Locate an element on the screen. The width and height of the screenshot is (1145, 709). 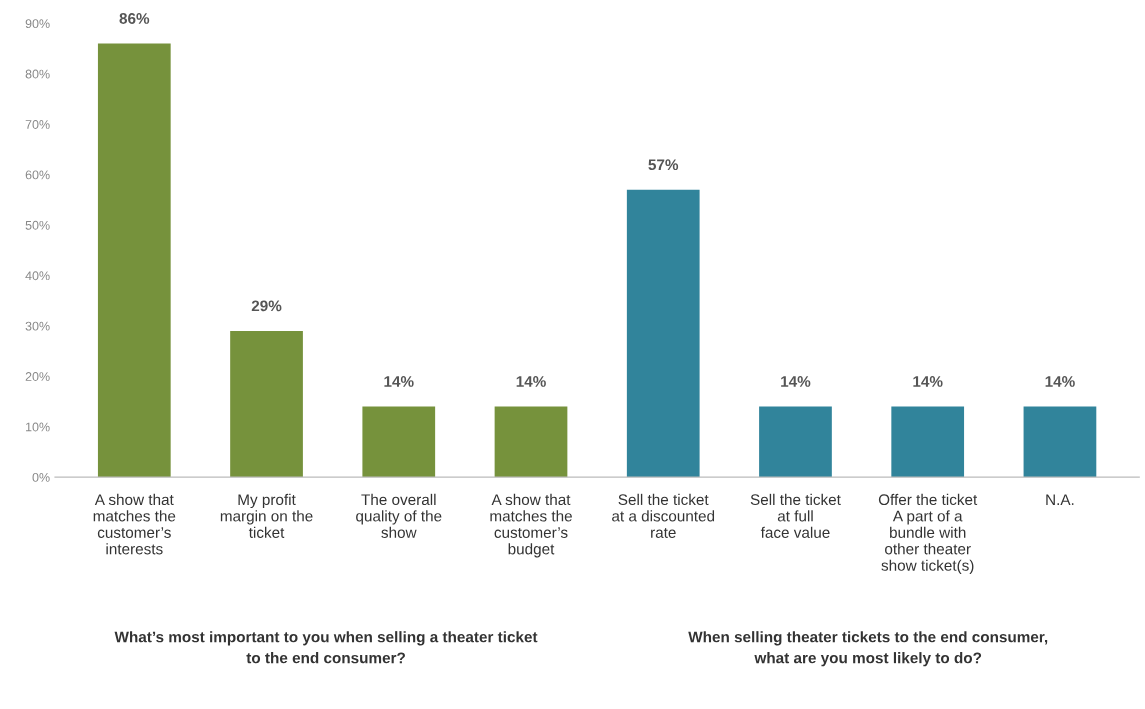
y-tick-label: 40% is located at coordinates (37, 276).